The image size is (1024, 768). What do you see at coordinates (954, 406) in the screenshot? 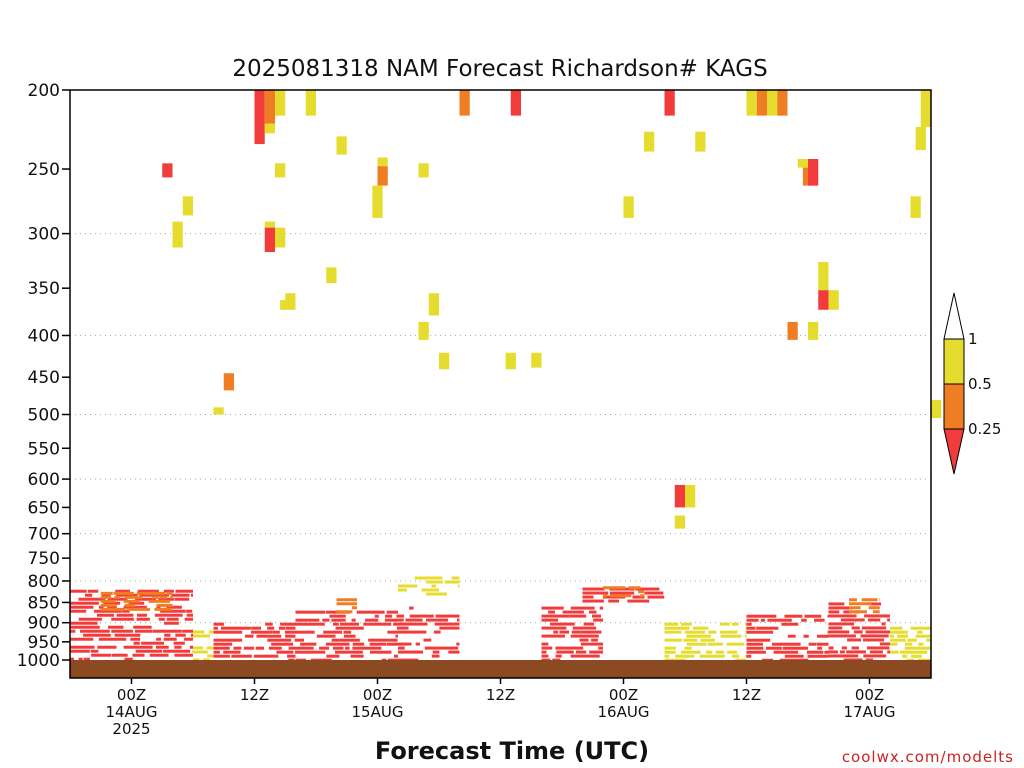
I see `colorbar-segment` at bounding box center [954, 406].